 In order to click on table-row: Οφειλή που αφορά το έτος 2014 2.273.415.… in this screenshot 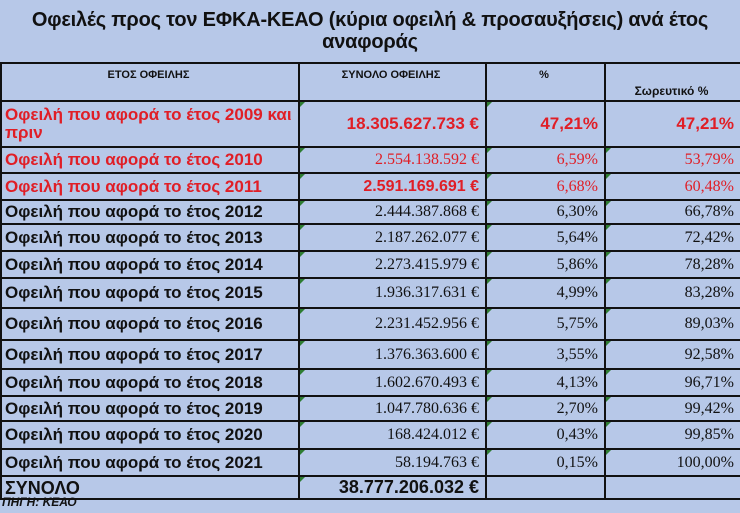, I will do `click(370, 264)`.